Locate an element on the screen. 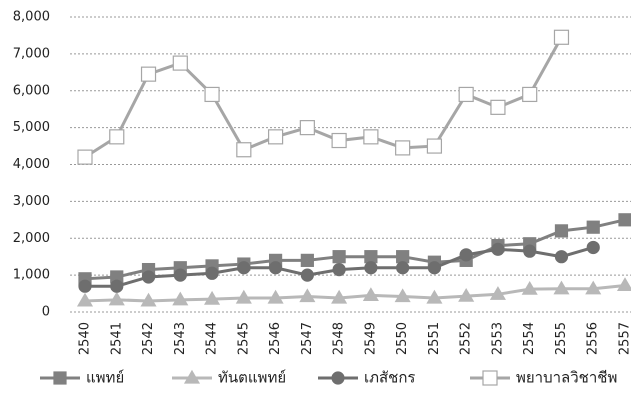 The width and height of the screenshot is (631, 414). x-tick-label: 2549 is located at coordinates (370, 338).